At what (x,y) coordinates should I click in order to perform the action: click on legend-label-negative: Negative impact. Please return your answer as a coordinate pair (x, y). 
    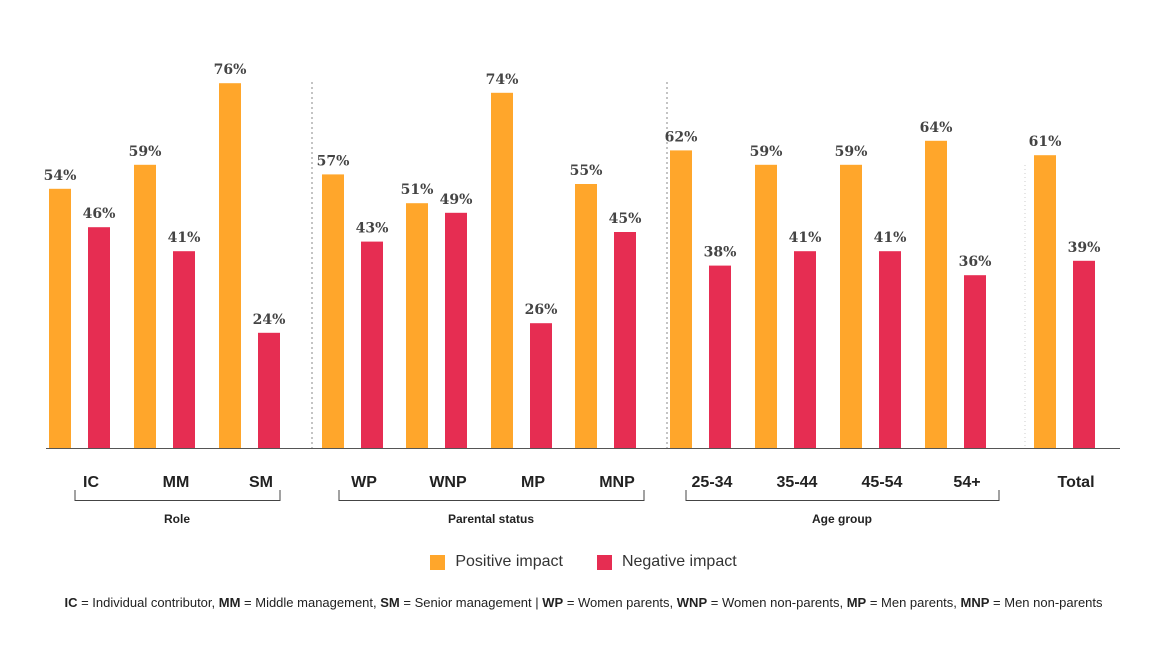
    Looking at the image, I should click on (679, 561).